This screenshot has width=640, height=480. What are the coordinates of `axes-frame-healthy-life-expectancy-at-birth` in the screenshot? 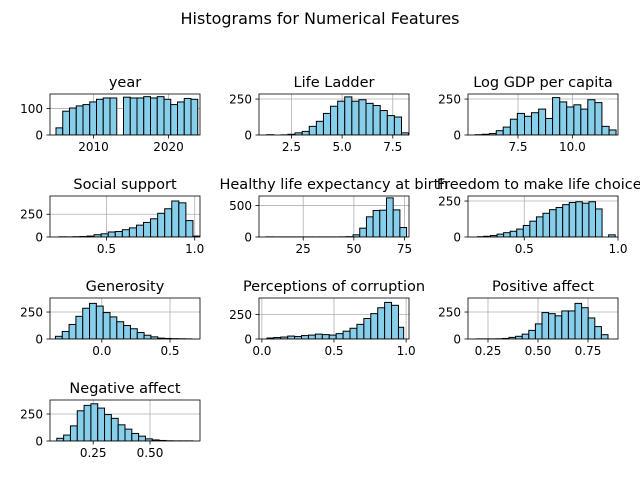 It's located at (334, 216).